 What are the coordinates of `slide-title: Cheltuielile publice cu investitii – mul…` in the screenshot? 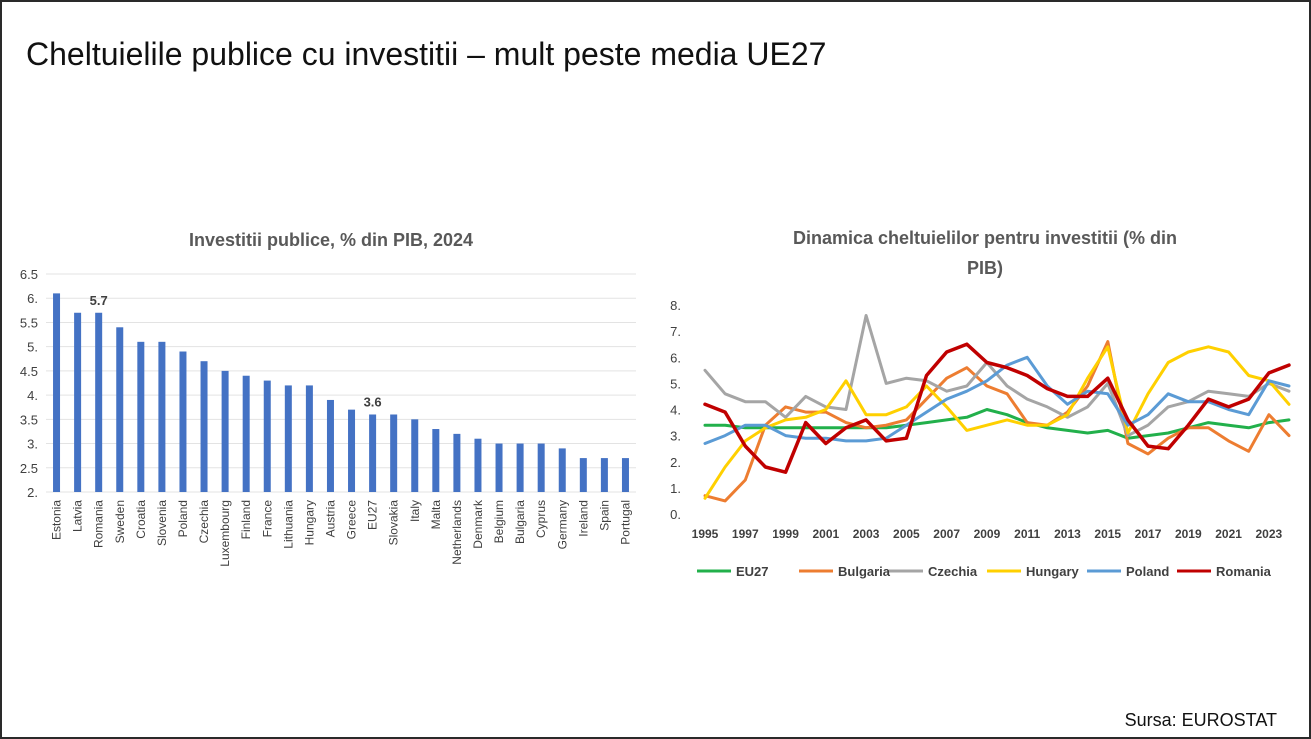 It's located at (426, 54).